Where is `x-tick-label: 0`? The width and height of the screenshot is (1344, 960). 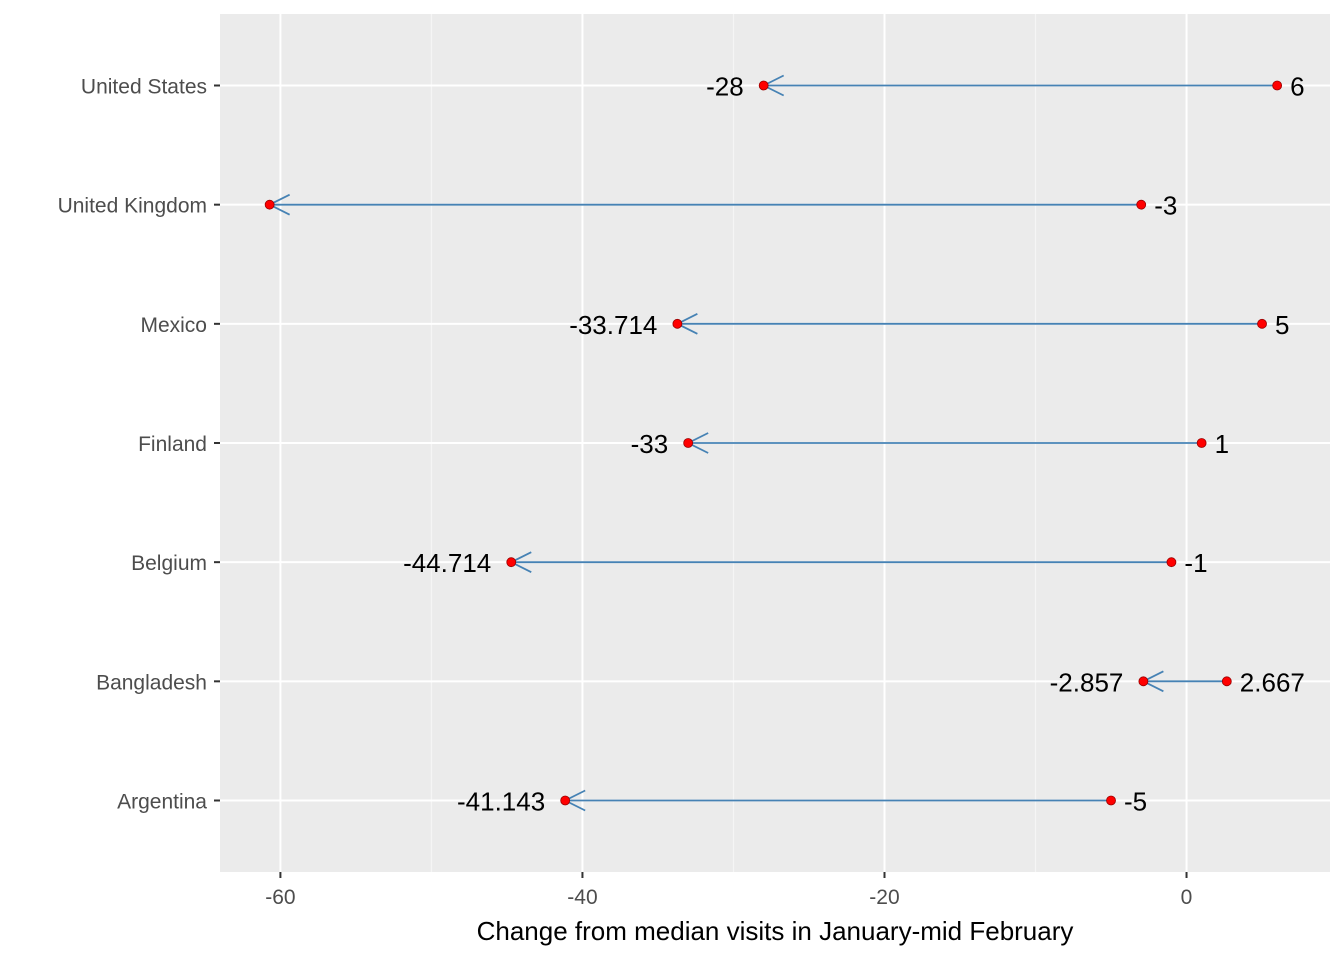 x-tick-label: 0 is located at coordinates (1187, 897).